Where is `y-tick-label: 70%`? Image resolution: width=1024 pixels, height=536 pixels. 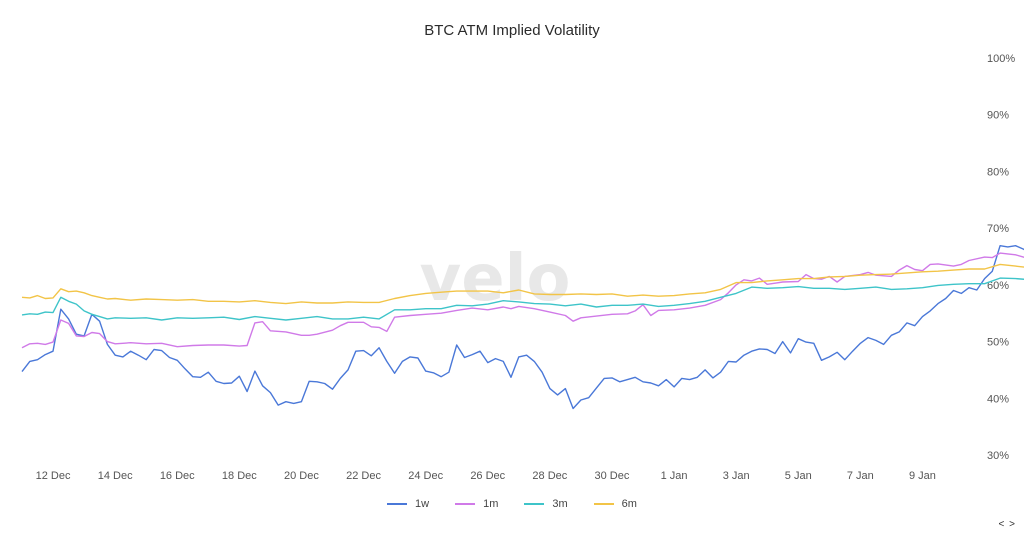
y-tick-label: 70% is located at coordinates (998, 229).